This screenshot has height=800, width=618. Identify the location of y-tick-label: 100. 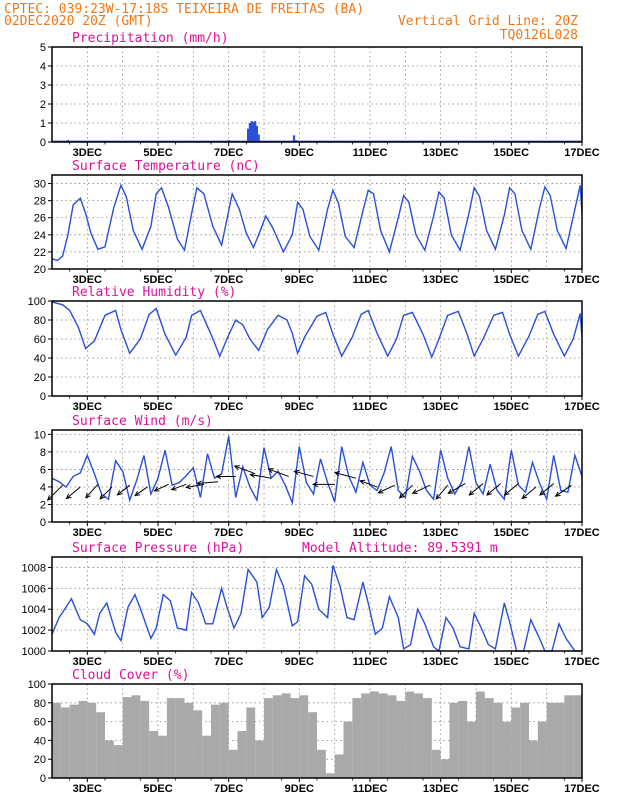
(37, 685).